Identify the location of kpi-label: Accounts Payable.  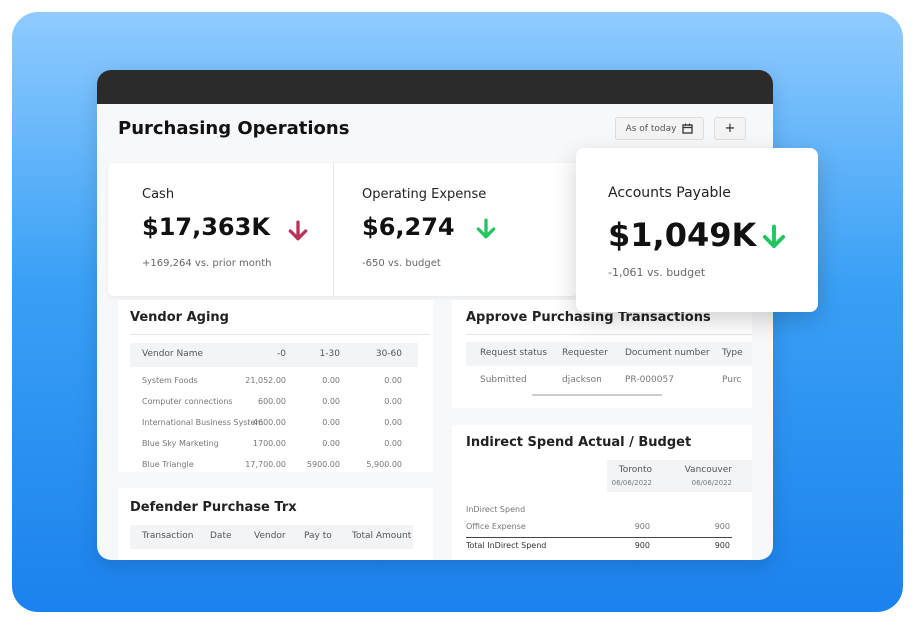
(669, 193).